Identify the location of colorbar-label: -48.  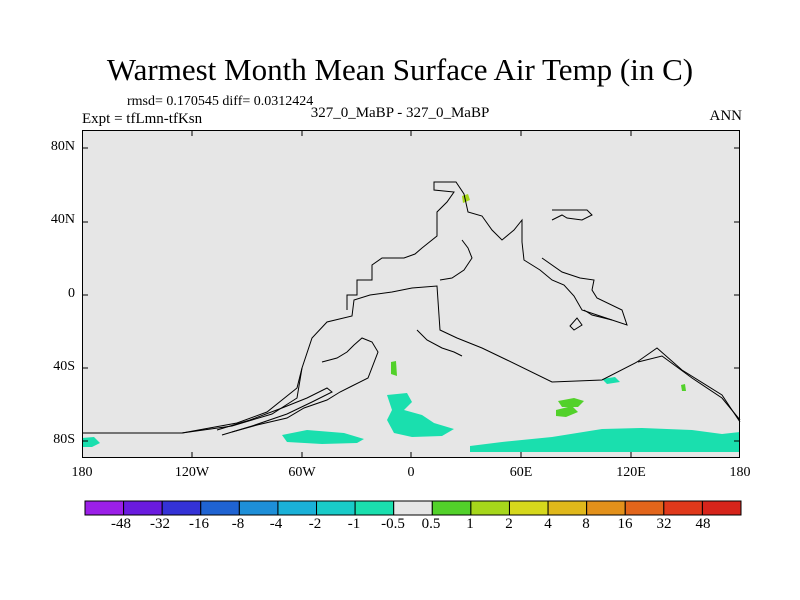
(121, 524).